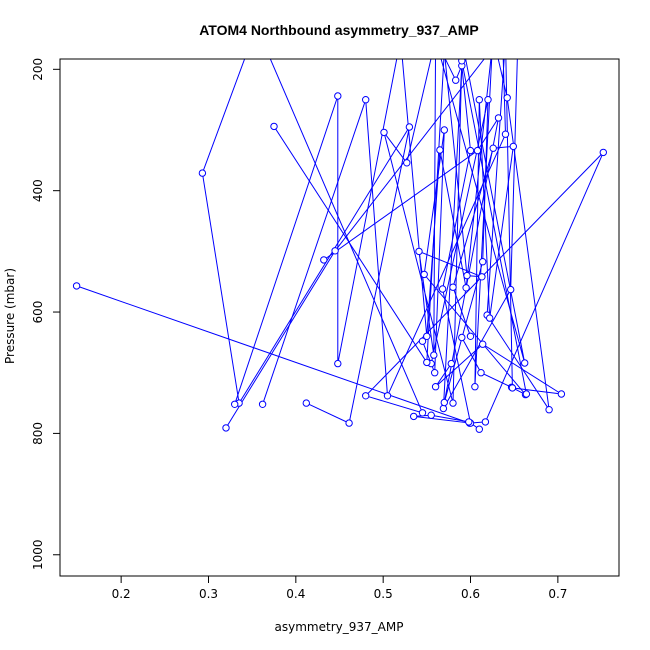 The image size is (650, 650). Describe the element at coordinates (121, 594) in the screenshot. I see `x-tick-label: 0.2` at that location.